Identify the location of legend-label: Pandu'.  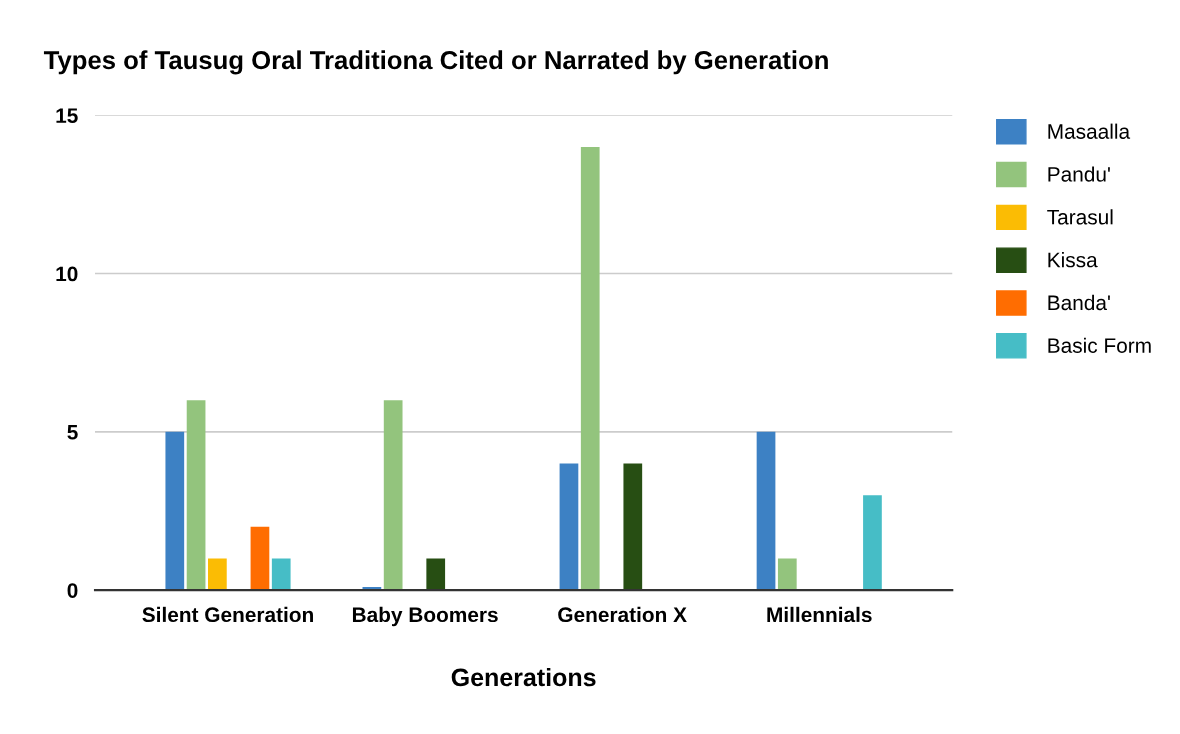
(1079, 174).